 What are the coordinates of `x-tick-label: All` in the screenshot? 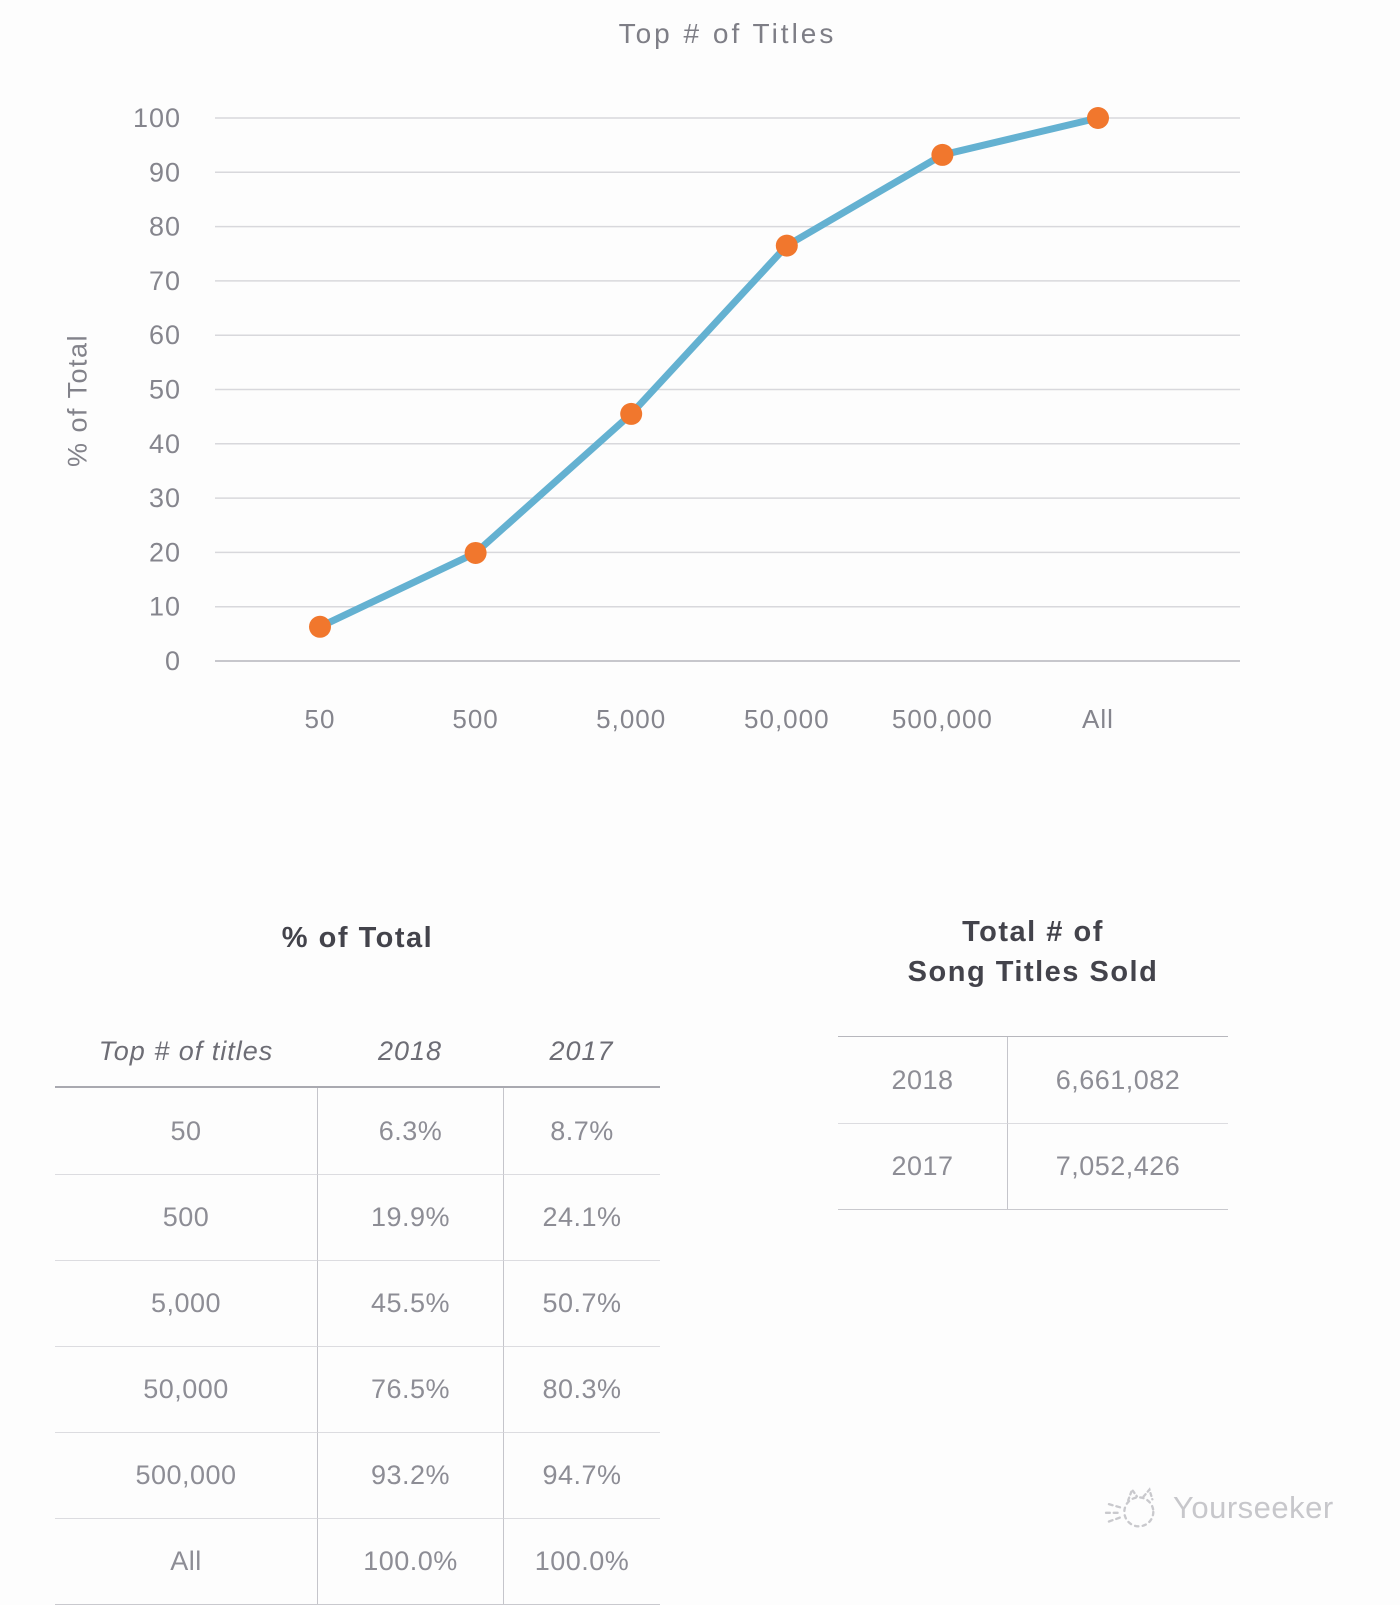 It's located at (1098, 719).